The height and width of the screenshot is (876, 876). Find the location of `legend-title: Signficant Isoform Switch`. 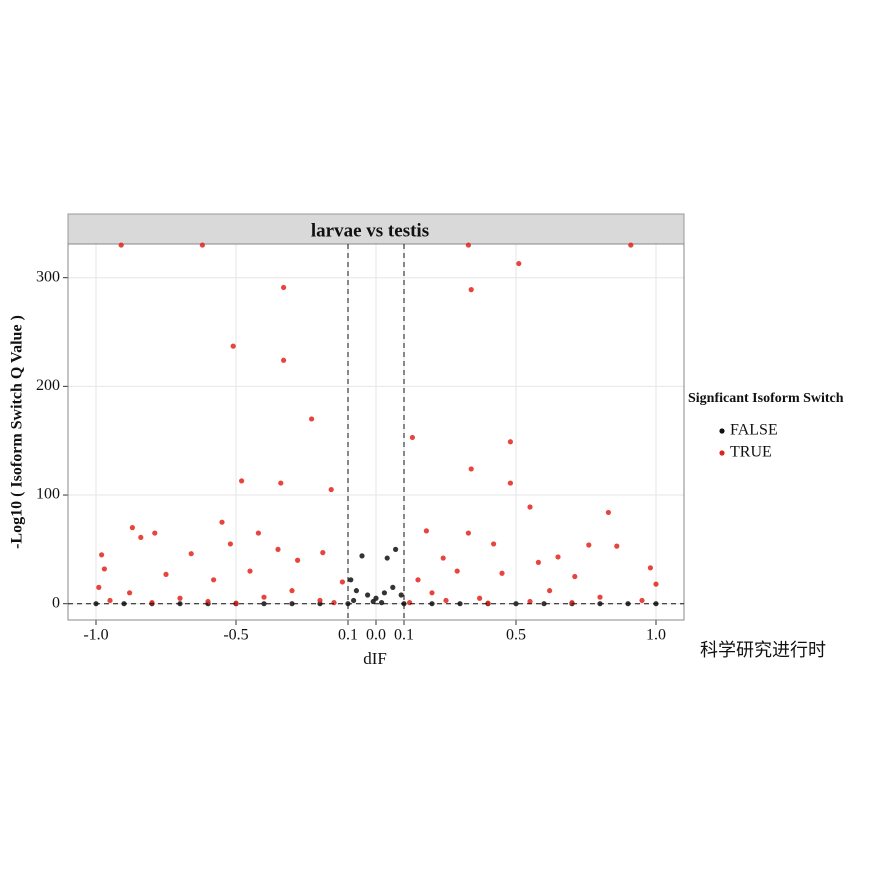

legend-title: Signficant Isoform Switch is located at coordinates (766, 398).